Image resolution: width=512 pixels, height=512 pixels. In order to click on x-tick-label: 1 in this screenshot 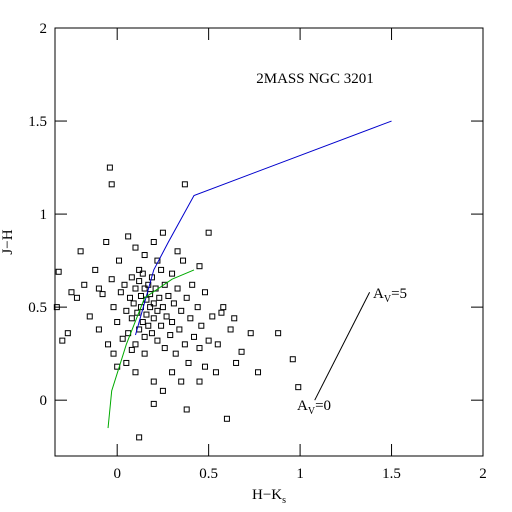, I will do `click(300, 474)`.